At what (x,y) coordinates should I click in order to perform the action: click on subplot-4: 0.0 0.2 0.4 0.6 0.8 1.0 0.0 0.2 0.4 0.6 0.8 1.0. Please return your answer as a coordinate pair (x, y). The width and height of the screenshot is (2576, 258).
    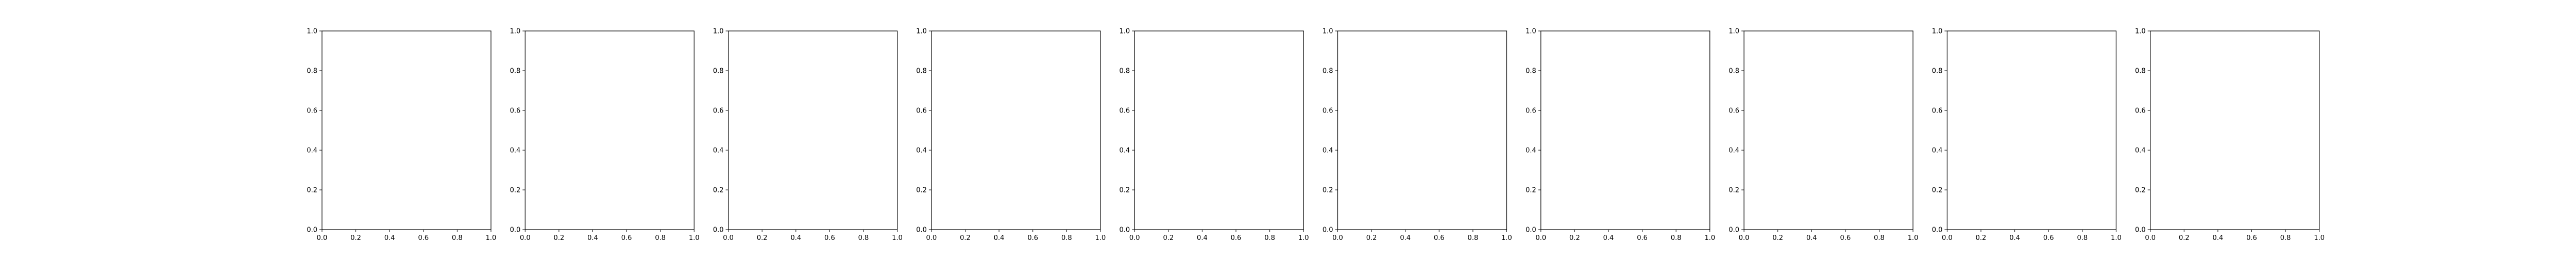
    Looking at the image, I should click on (1011, 135).